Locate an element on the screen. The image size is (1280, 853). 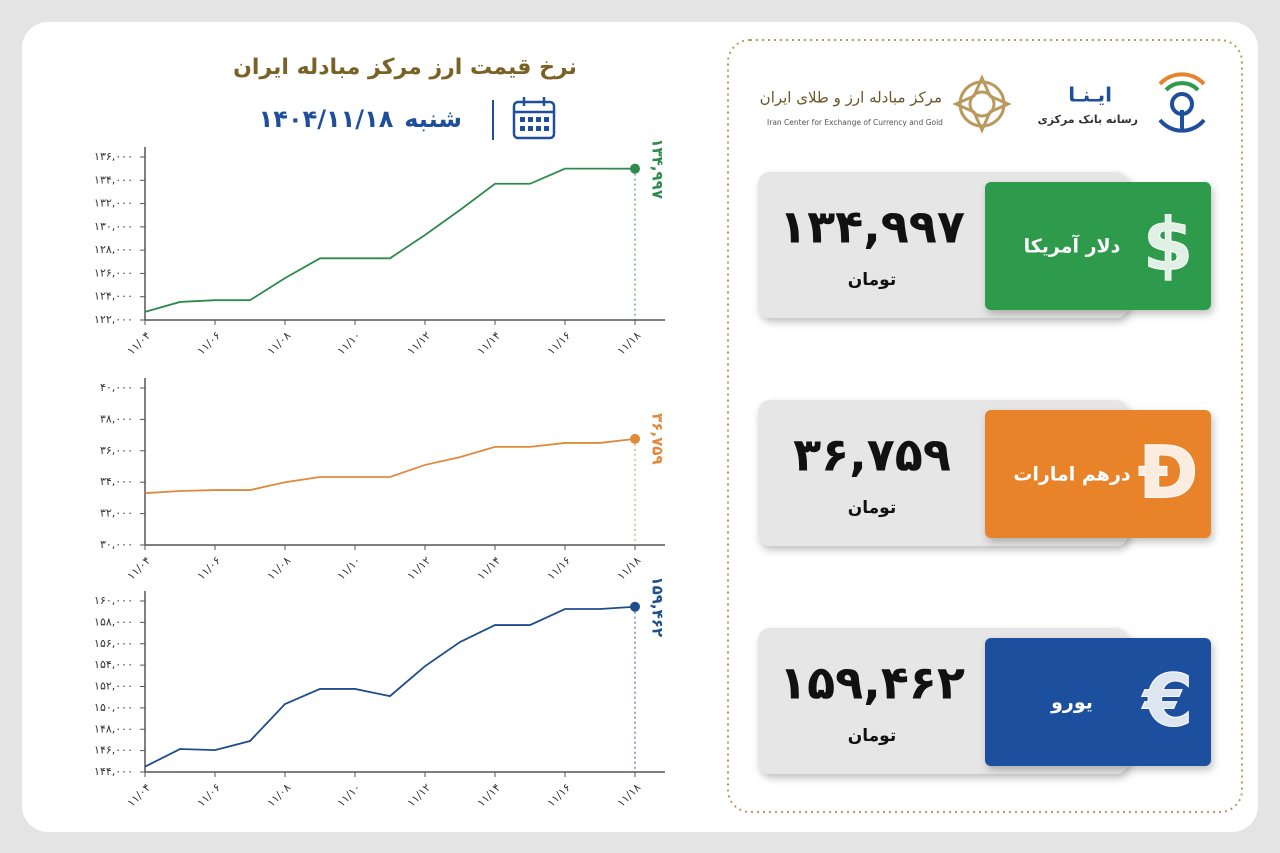
y-tick-label: ۱۴۴,۰۰۰ is located at coordinates (113, 771).